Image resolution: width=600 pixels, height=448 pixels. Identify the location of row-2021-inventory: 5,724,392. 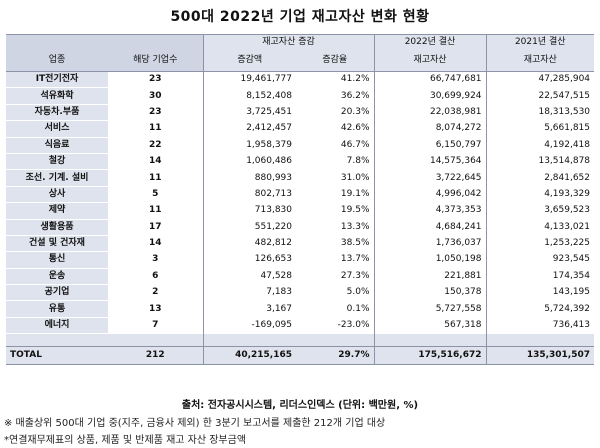
(540, 309).